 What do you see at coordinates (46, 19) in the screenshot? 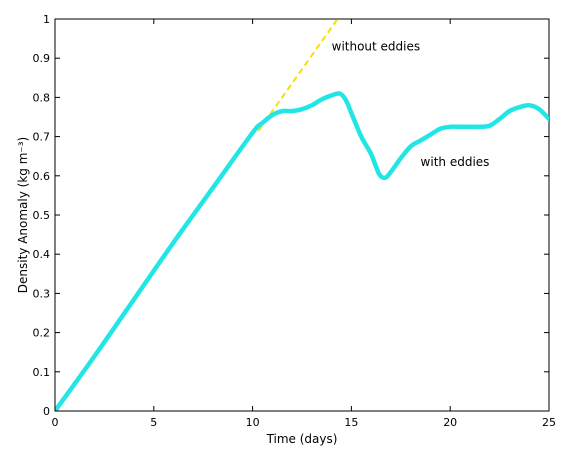
I see `y-tick-label: 1` at bounding box center [46, 19].